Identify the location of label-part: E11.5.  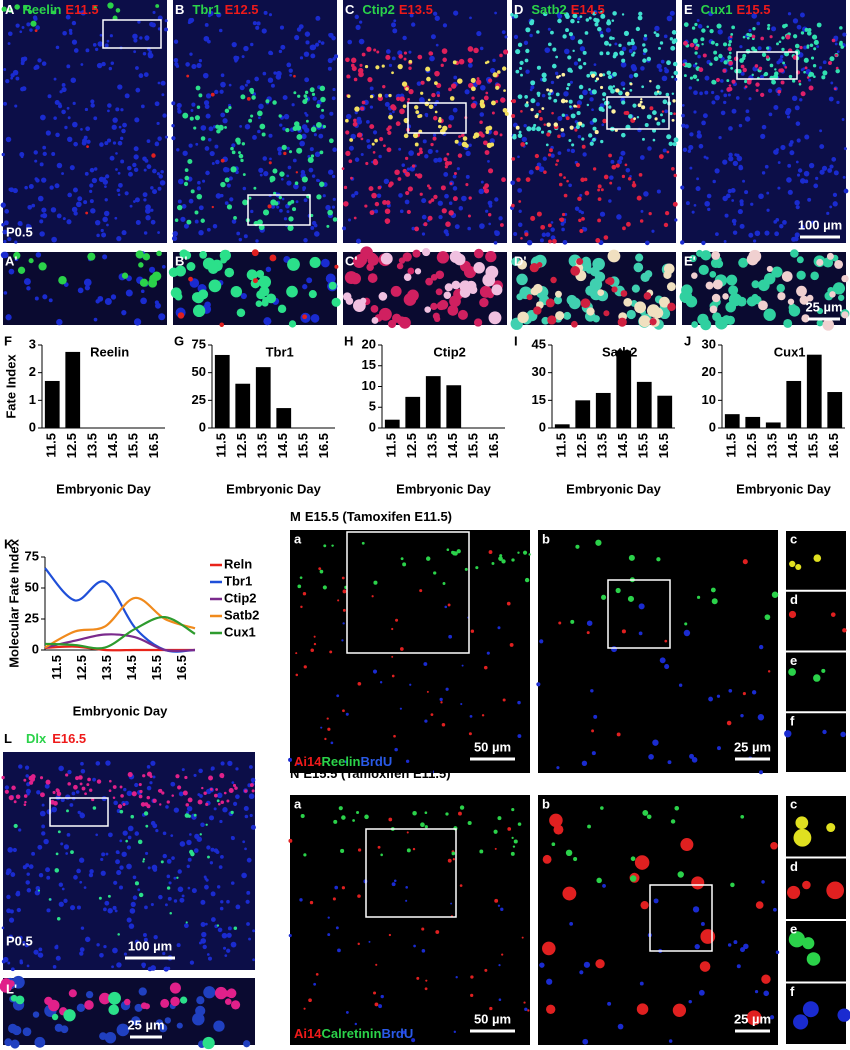
(81, 9).